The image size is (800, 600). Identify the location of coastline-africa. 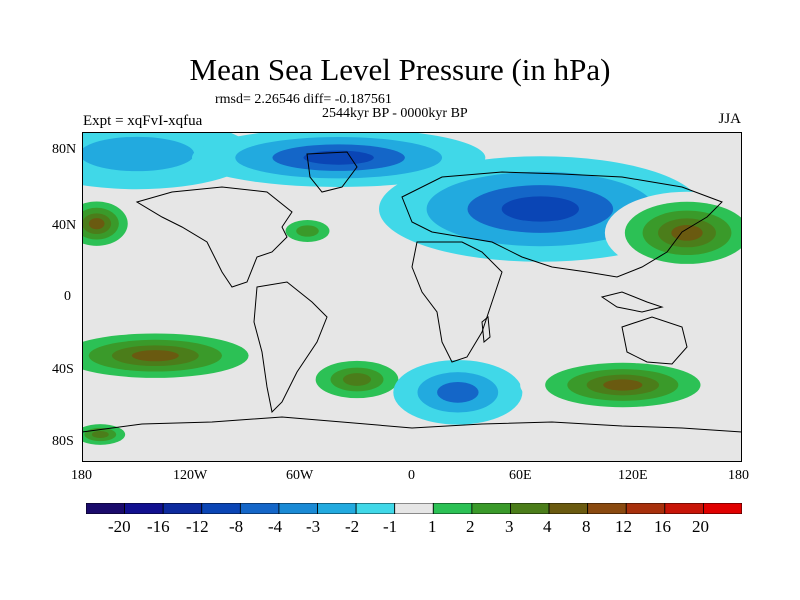
(457, 302).